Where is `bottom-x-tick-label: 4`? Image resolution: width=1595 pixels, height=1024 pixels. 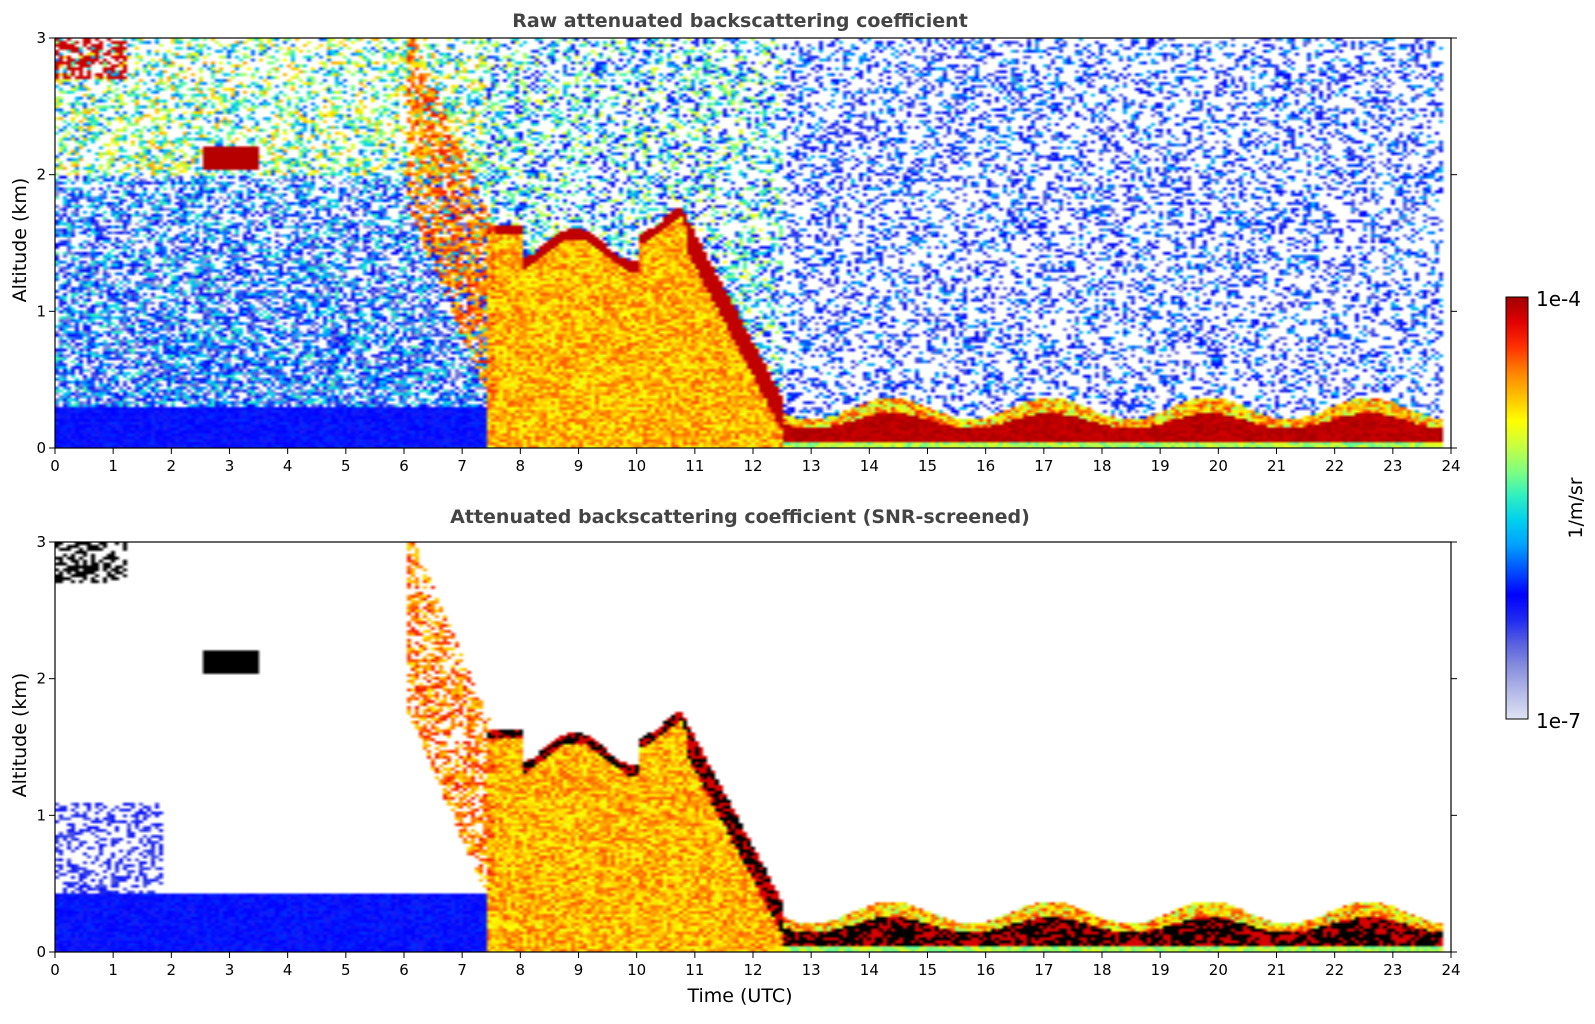
bottom-x-tick-label: 4 is located at coordinates (288, 970).